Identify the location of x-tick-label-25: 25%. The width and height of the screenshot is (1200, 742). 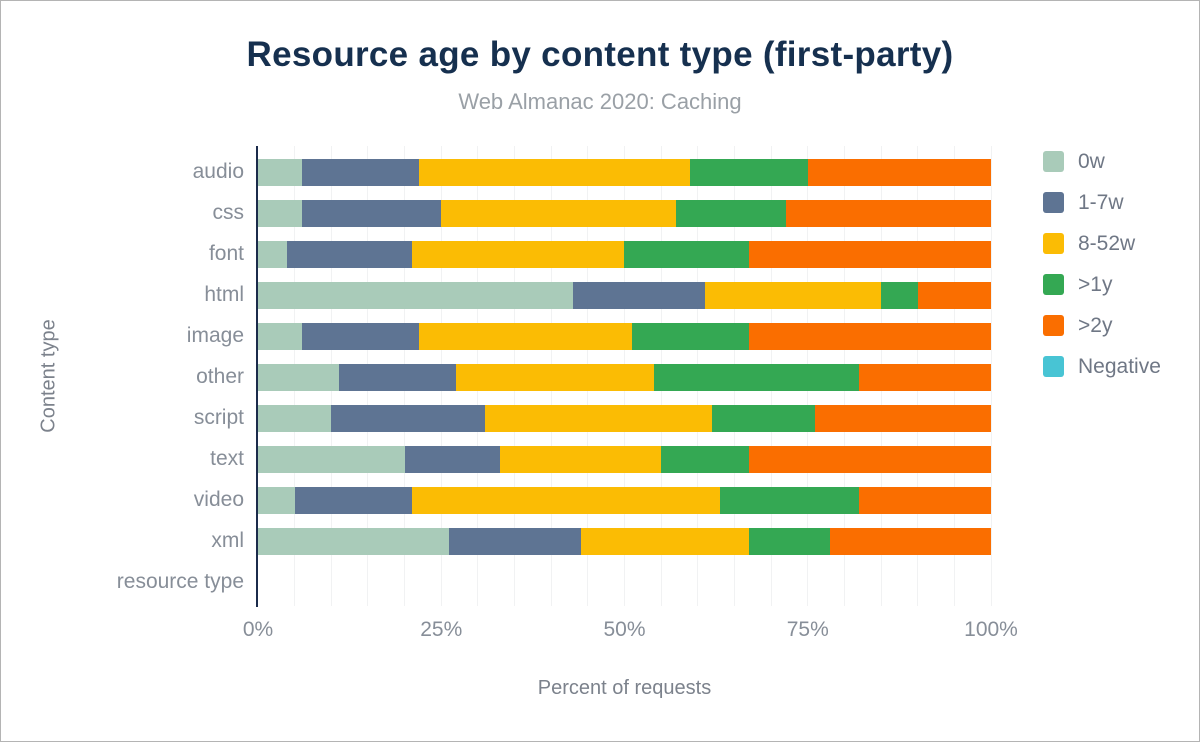
(441, 629).